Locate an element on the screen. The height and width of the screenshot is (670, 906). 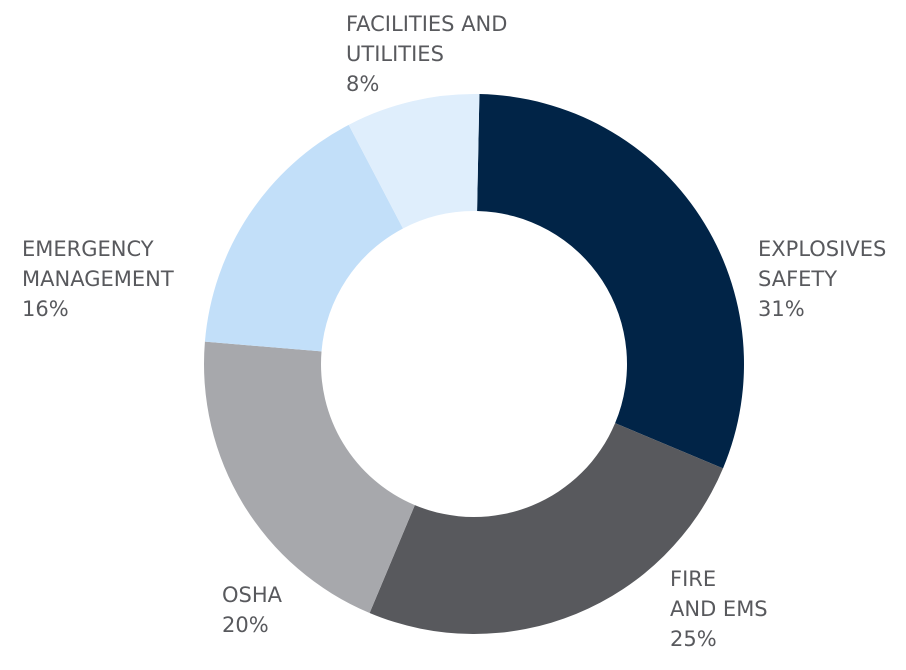
slice-label: OSHA is located at coordinates (252, 595).